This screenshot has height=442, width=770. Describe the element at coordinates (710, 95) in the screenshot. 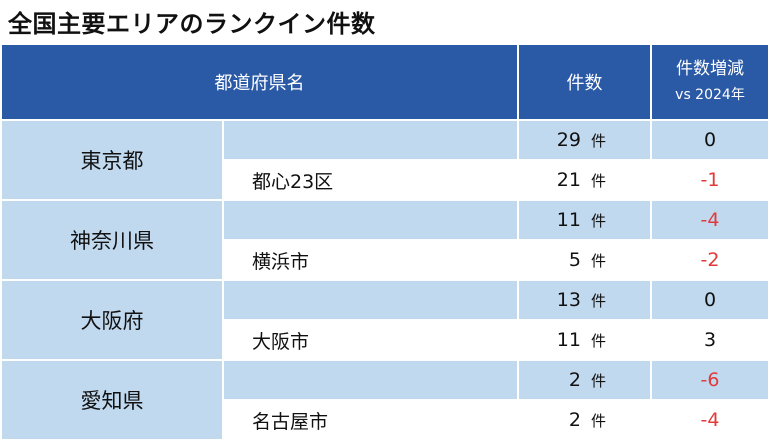

I see `header-diff-subtitle: vs 2024年` at that location.